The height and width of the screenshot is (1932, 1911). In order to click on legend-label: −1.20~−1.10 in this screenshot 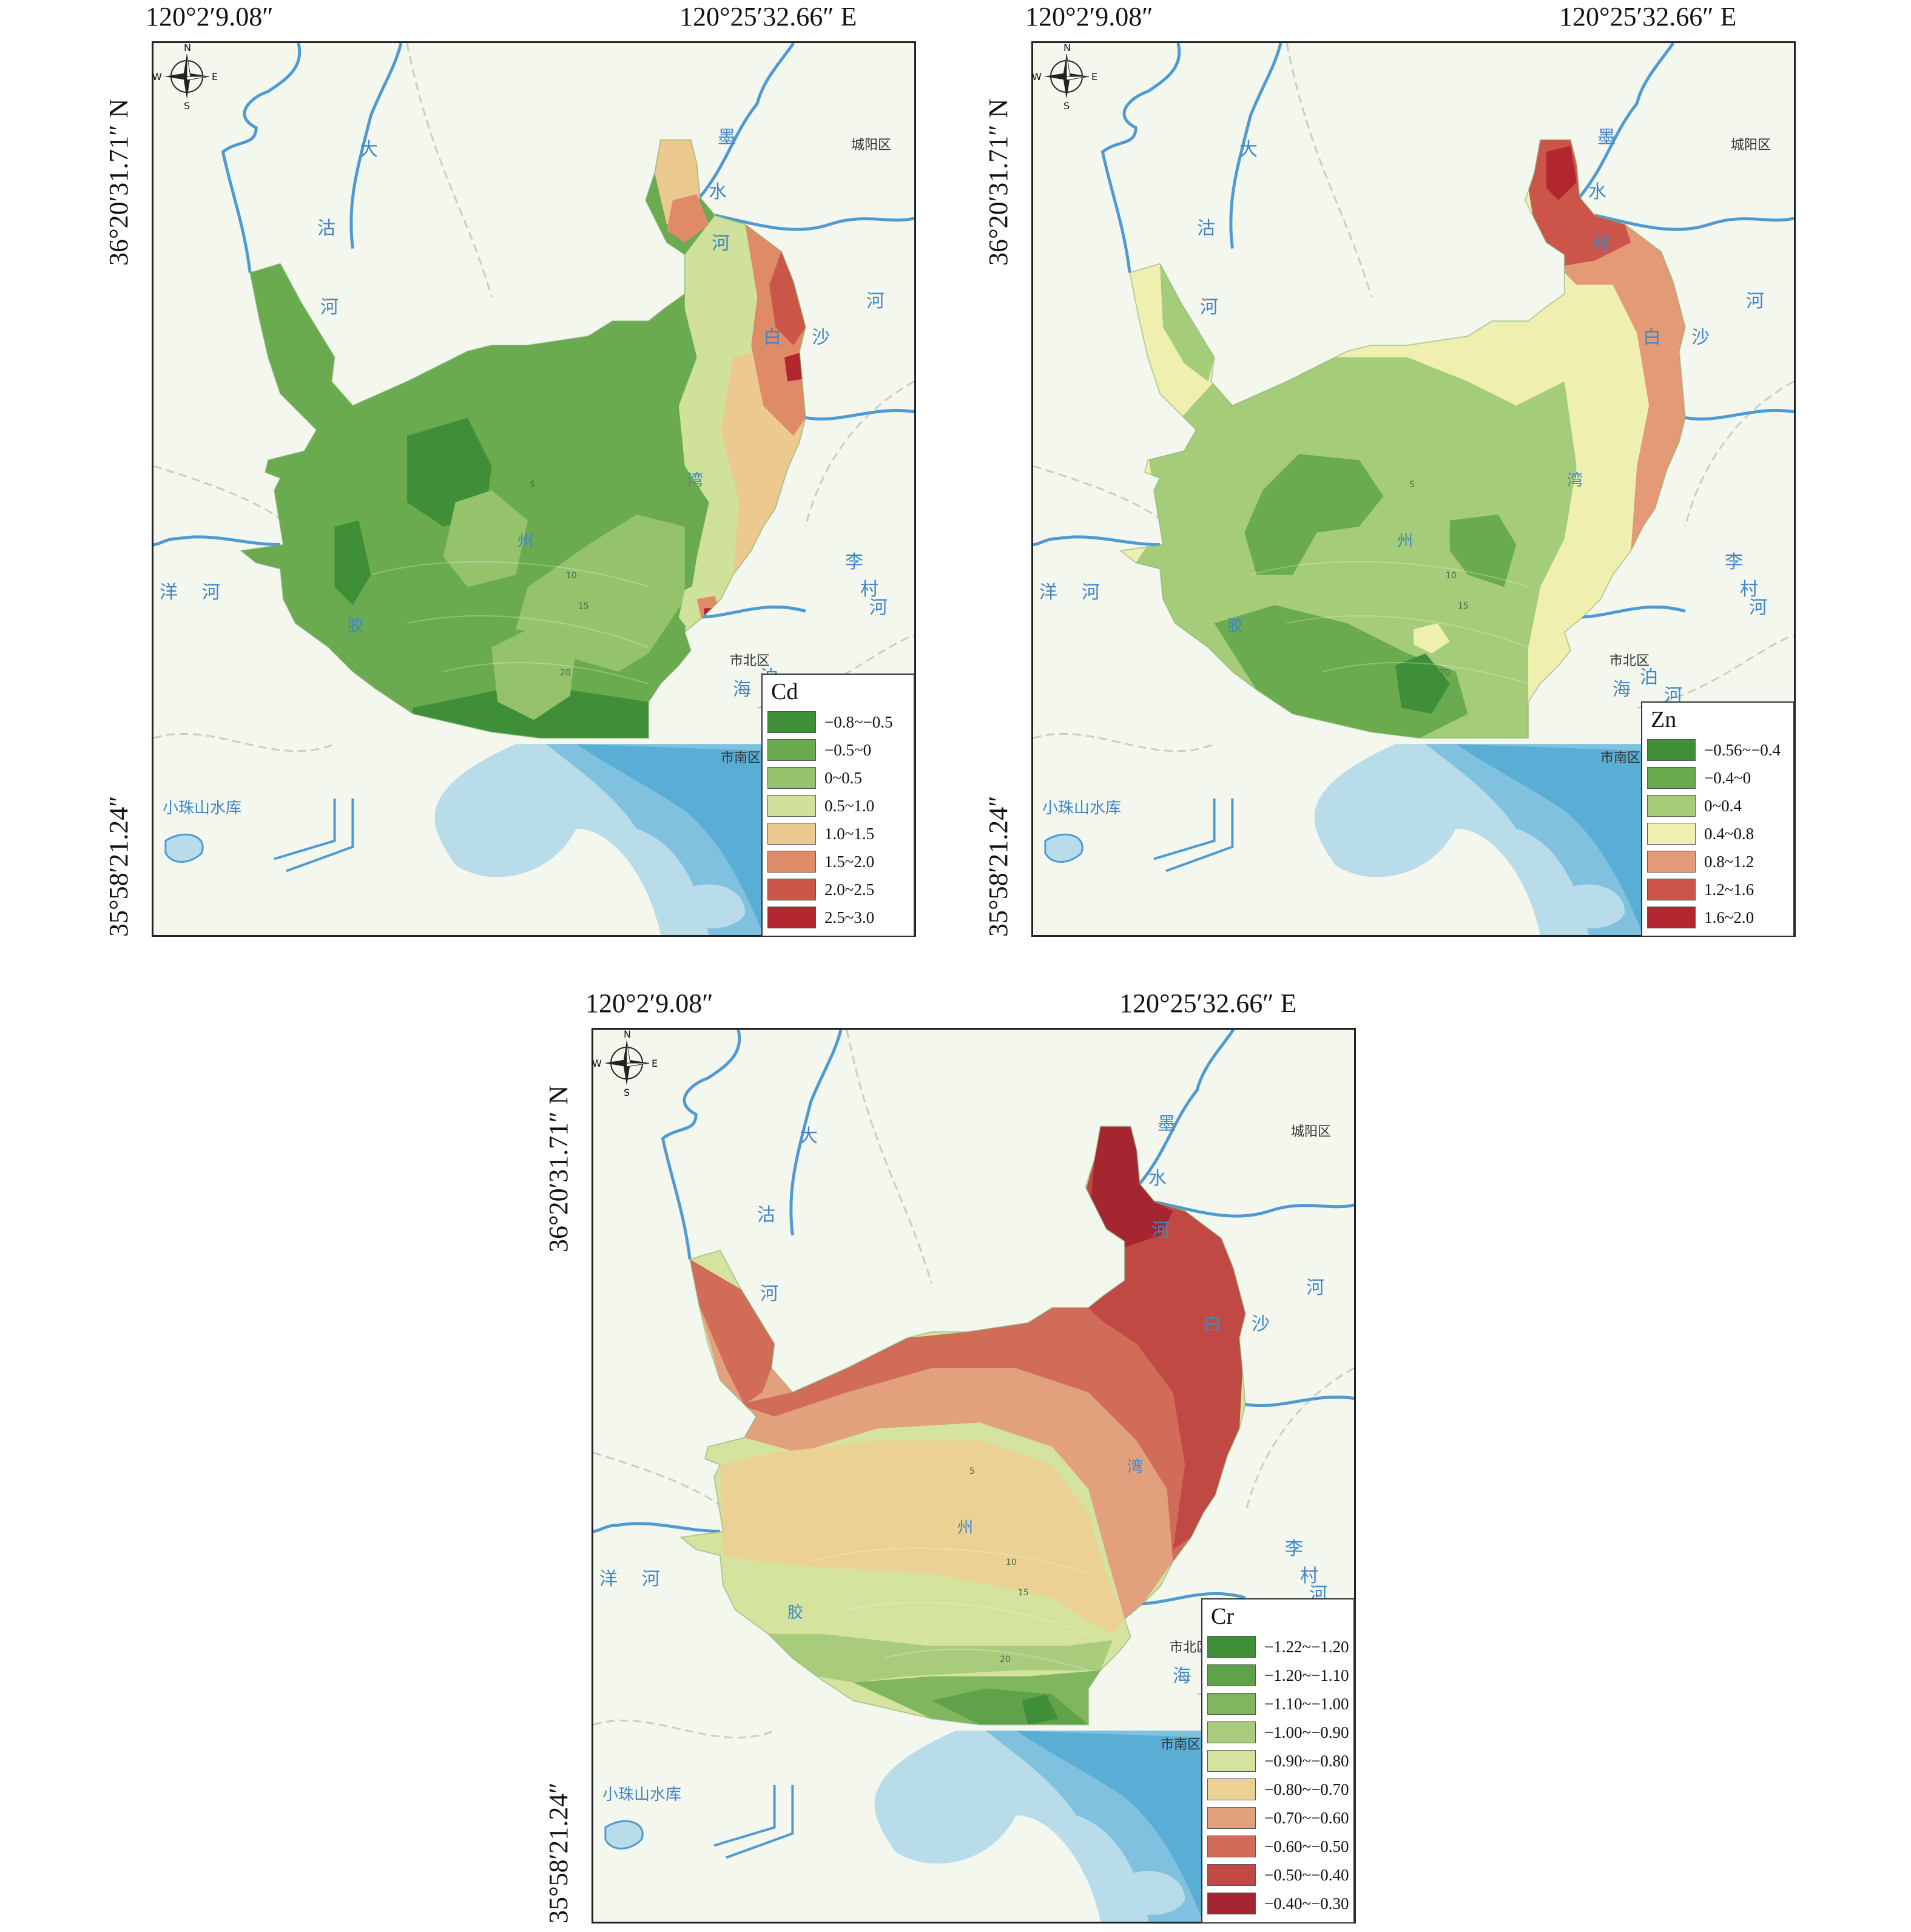, I will do `click(1306, 1675)`.